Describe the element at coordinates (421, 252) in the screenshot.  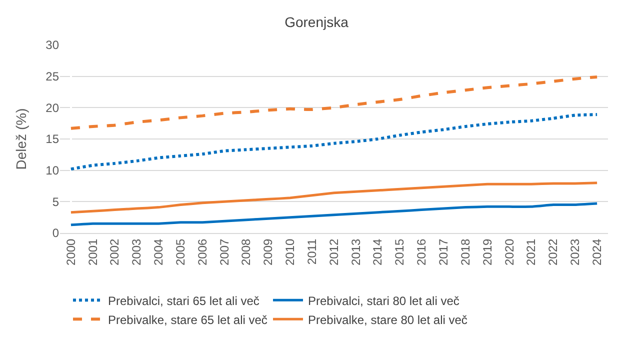
I see `x-tick-label: 2016` at that location.